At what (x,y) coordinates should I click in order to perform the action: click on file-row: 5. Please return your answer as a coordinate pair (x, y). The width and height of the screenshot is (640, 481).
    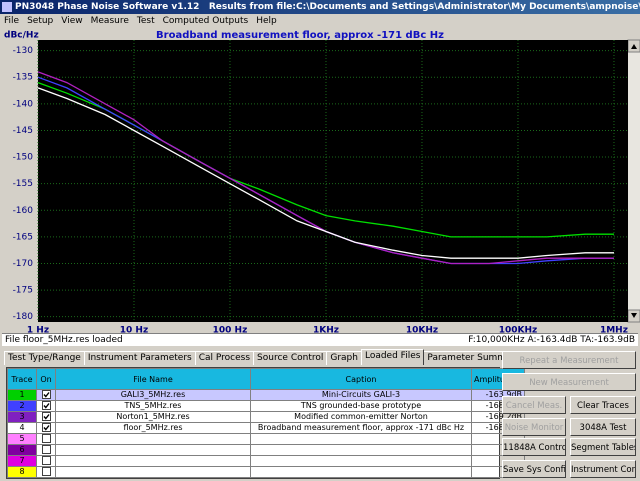
    Looking at the image, I should click on (266, 439).